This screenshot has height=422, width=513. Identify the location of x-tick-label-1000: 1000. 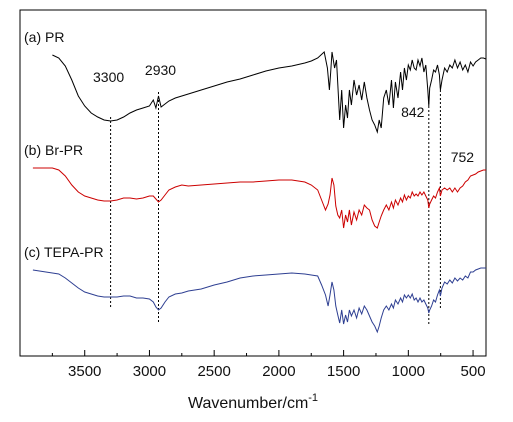
(408, 371).